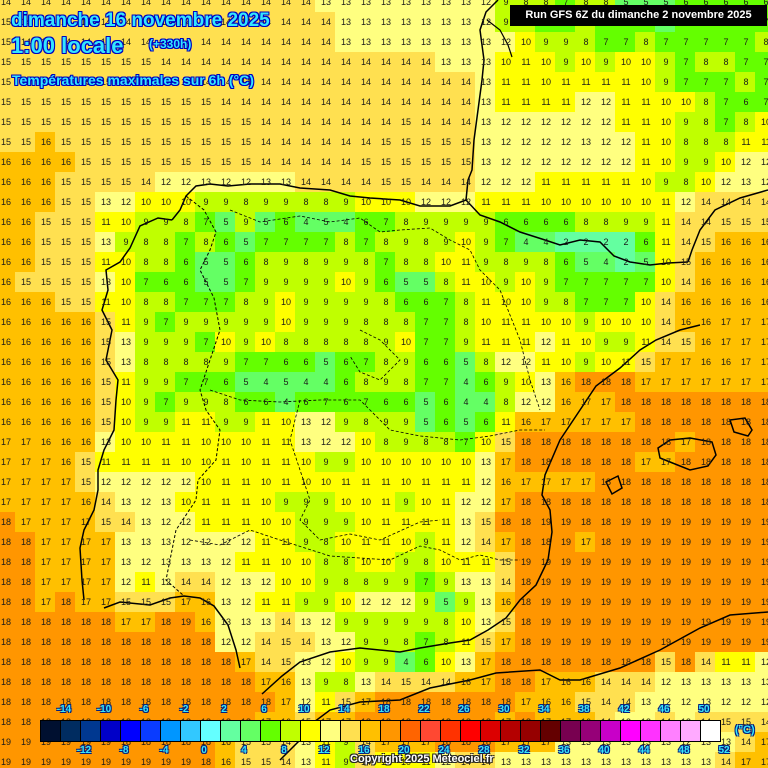  I want to click on legend-label-bottom: 48, so click(684, 750).